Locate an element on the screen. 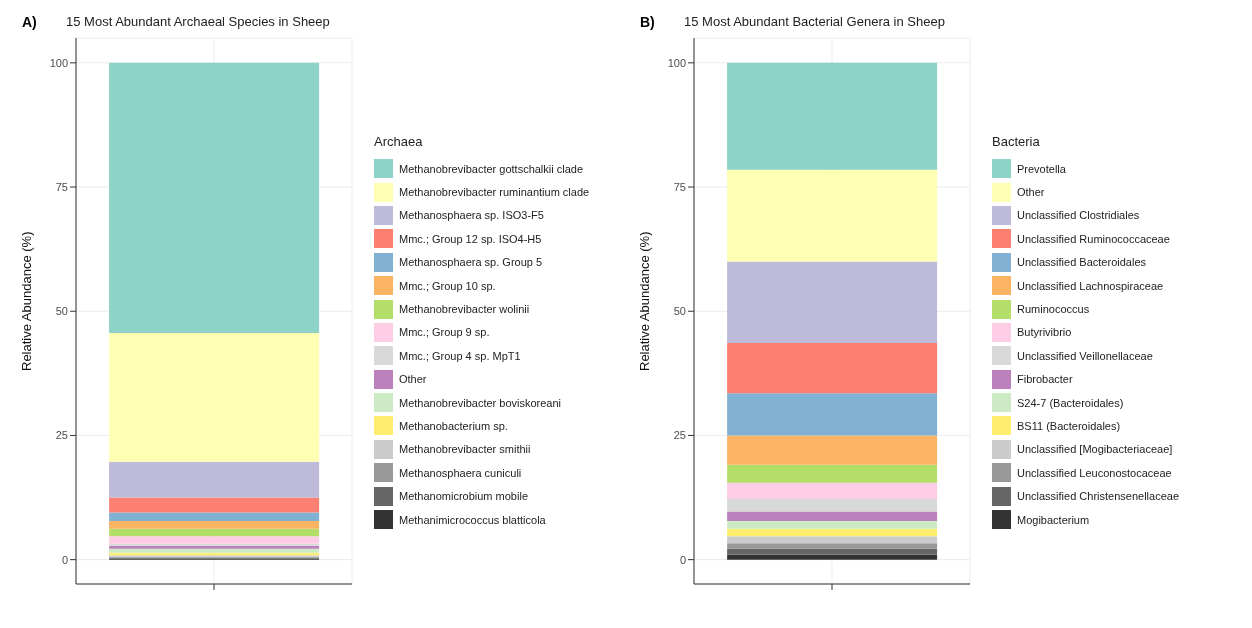 The image size is (1252, 628). legend-label: Methanobrevibacter wolinii is located at coordinates (464, 309).